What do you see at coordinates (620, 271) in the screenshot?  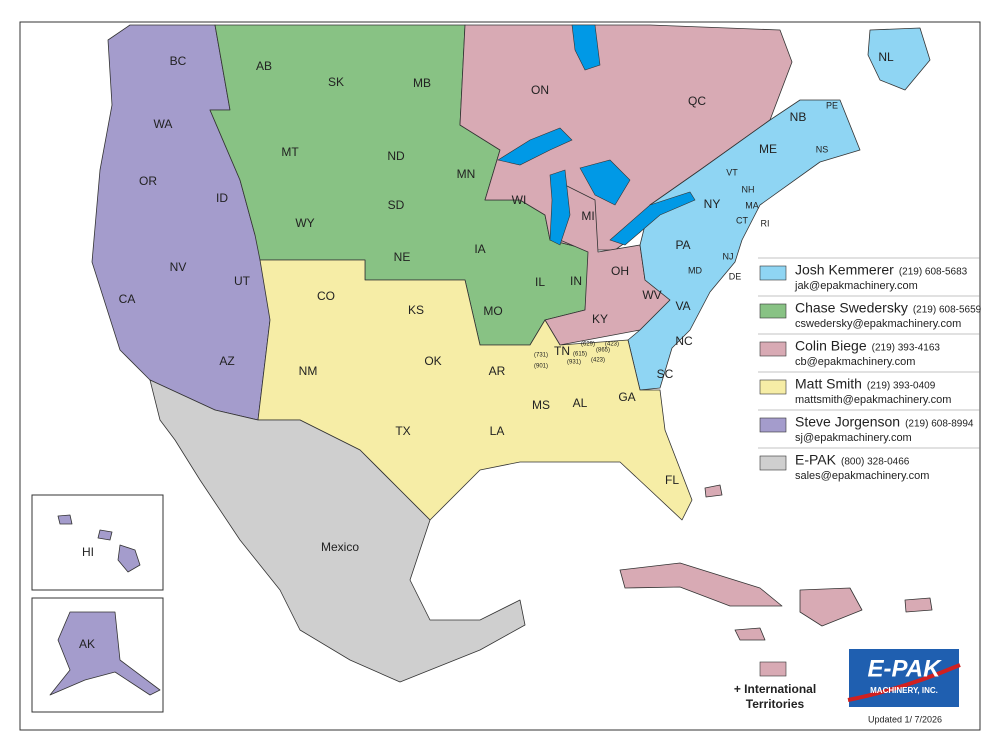 I see `region-label: OH` at bounding box center [620, 271].